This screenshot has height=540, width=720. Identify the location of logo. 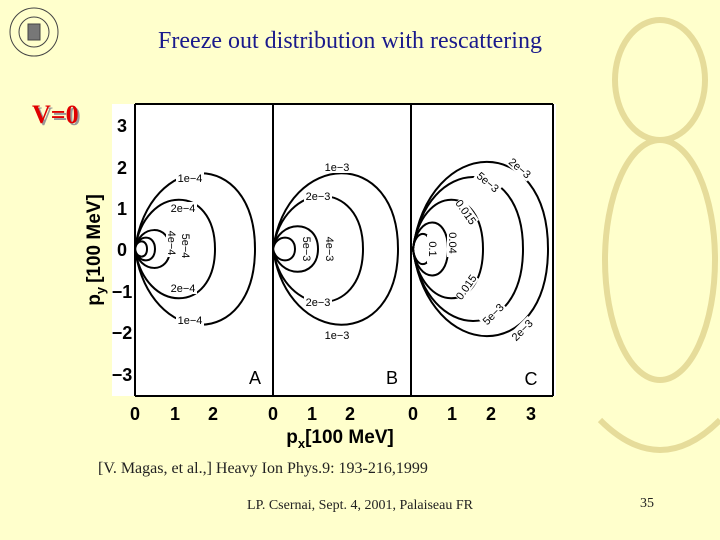
(34, 32).